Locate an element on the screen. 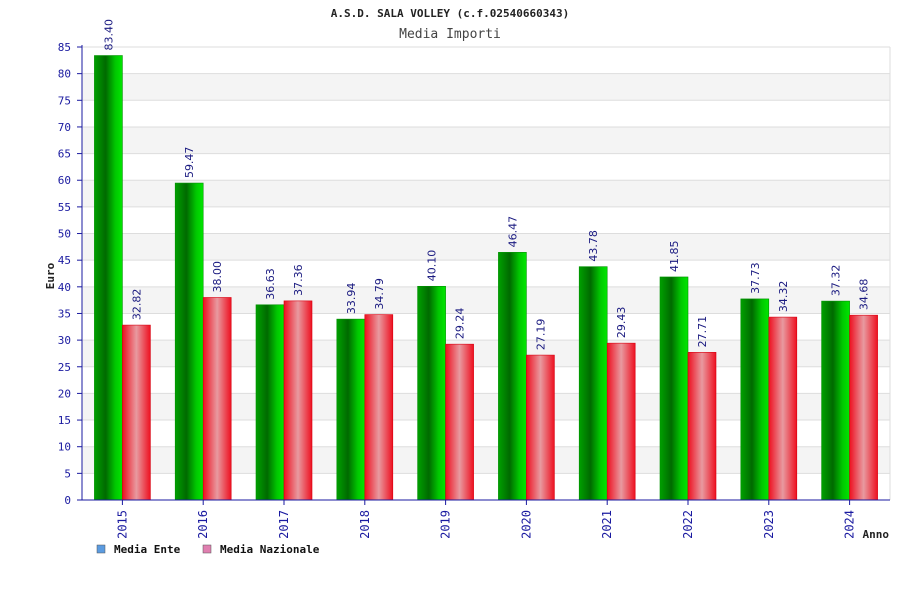 This screenshot has height=605, width=900. y-tick-label: 50 is located at coordinates (64, 234).